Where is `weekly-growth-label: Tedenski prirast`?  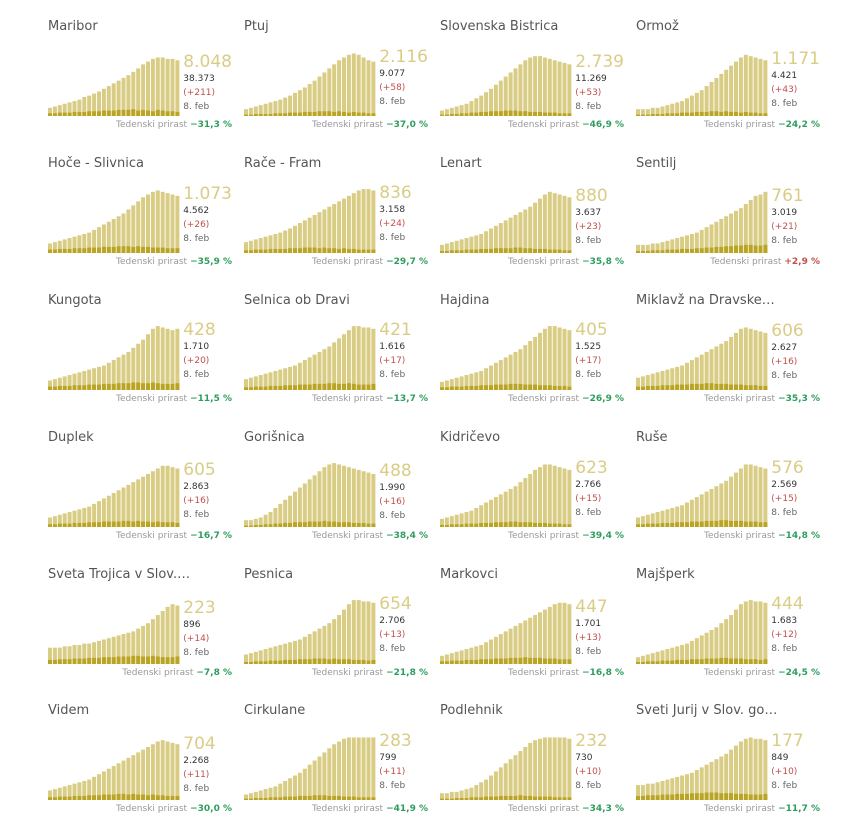
weekly-growth-label: Tedenski prirast is located at coordinates (544, 125).